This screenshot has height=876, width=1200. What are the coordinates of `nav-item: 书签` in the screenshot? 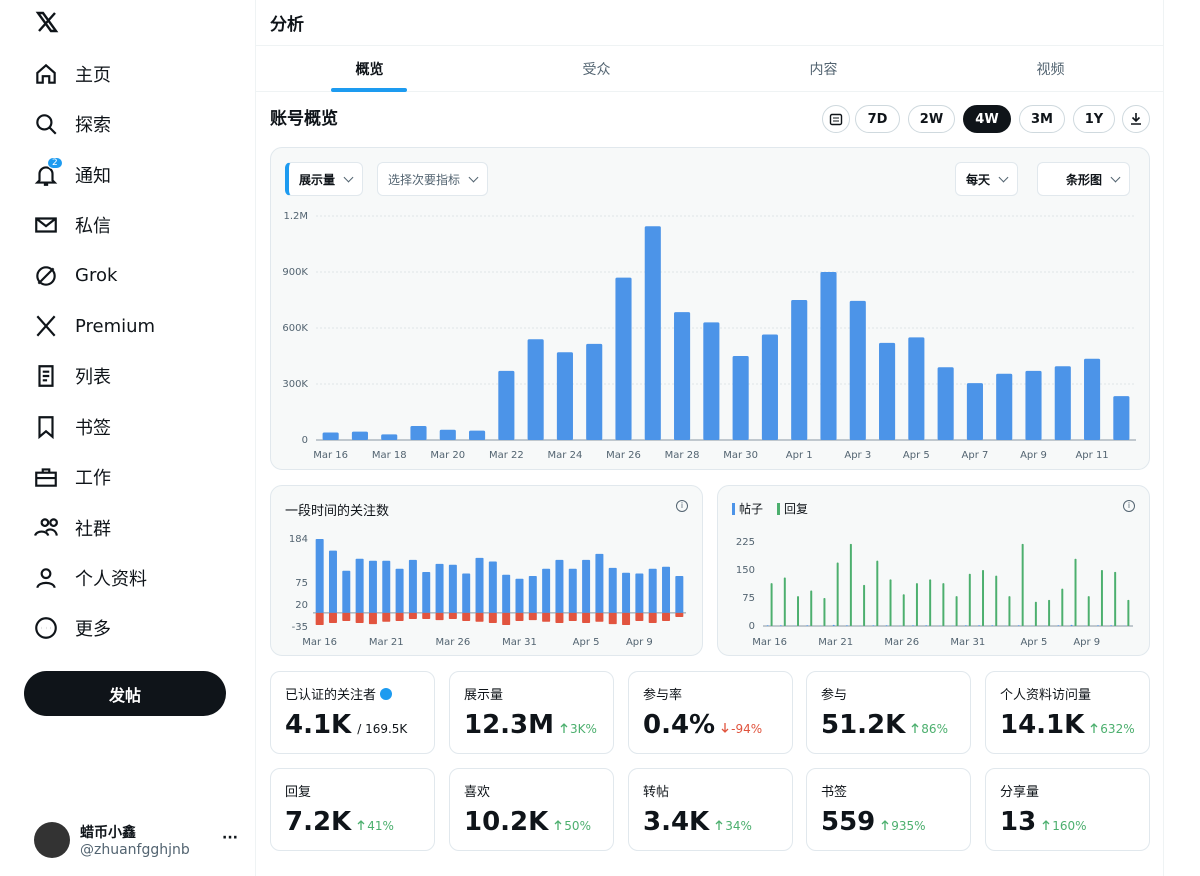 It's located at (72, 427).